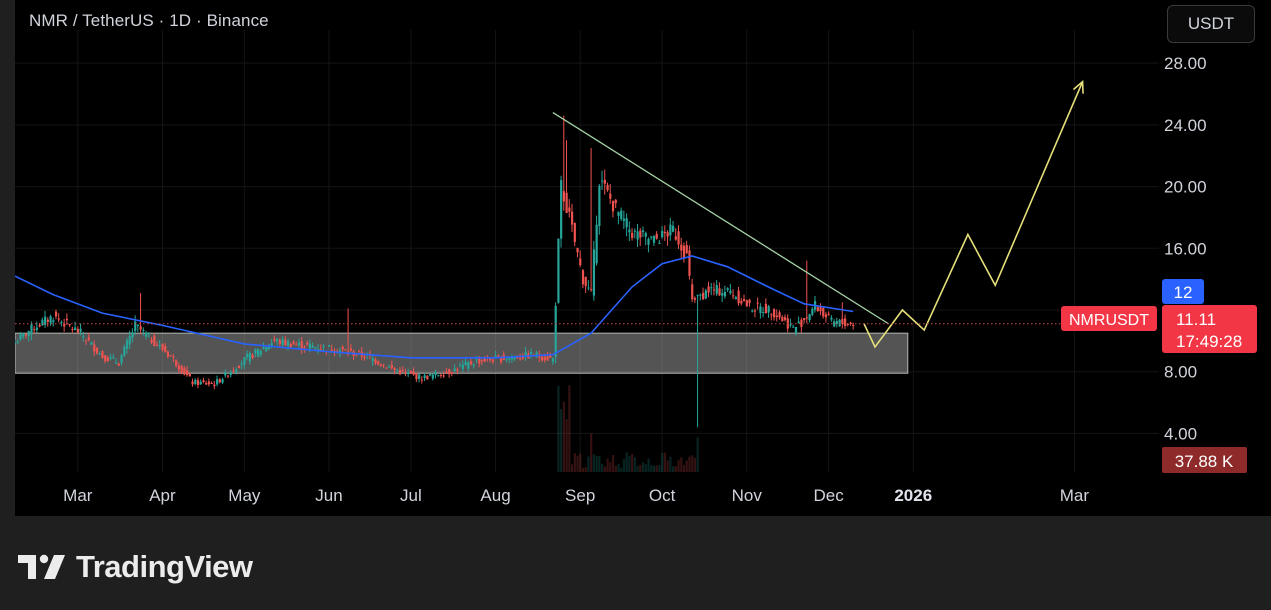 The width and height of the screenshot is (1271, 610). Describe the element at coordinates (1185, 187) in the screenshot. I see `y-tick-label: 20.00` at that location.